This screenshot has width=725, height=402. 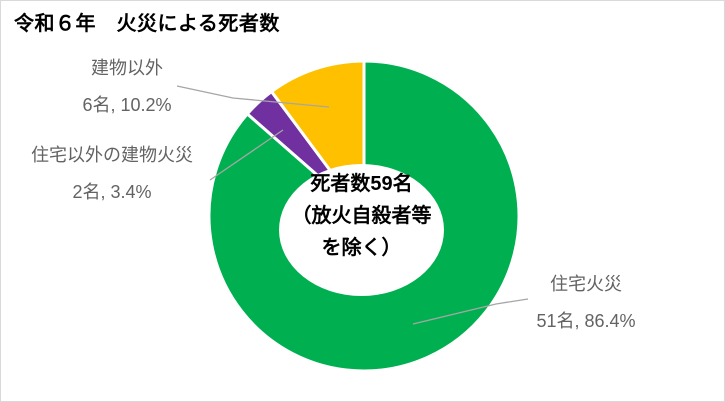 I want to click on data-label-non-residential: 住宅以外の建物火災 2名, 3.4%, so click(x=112, y=174).